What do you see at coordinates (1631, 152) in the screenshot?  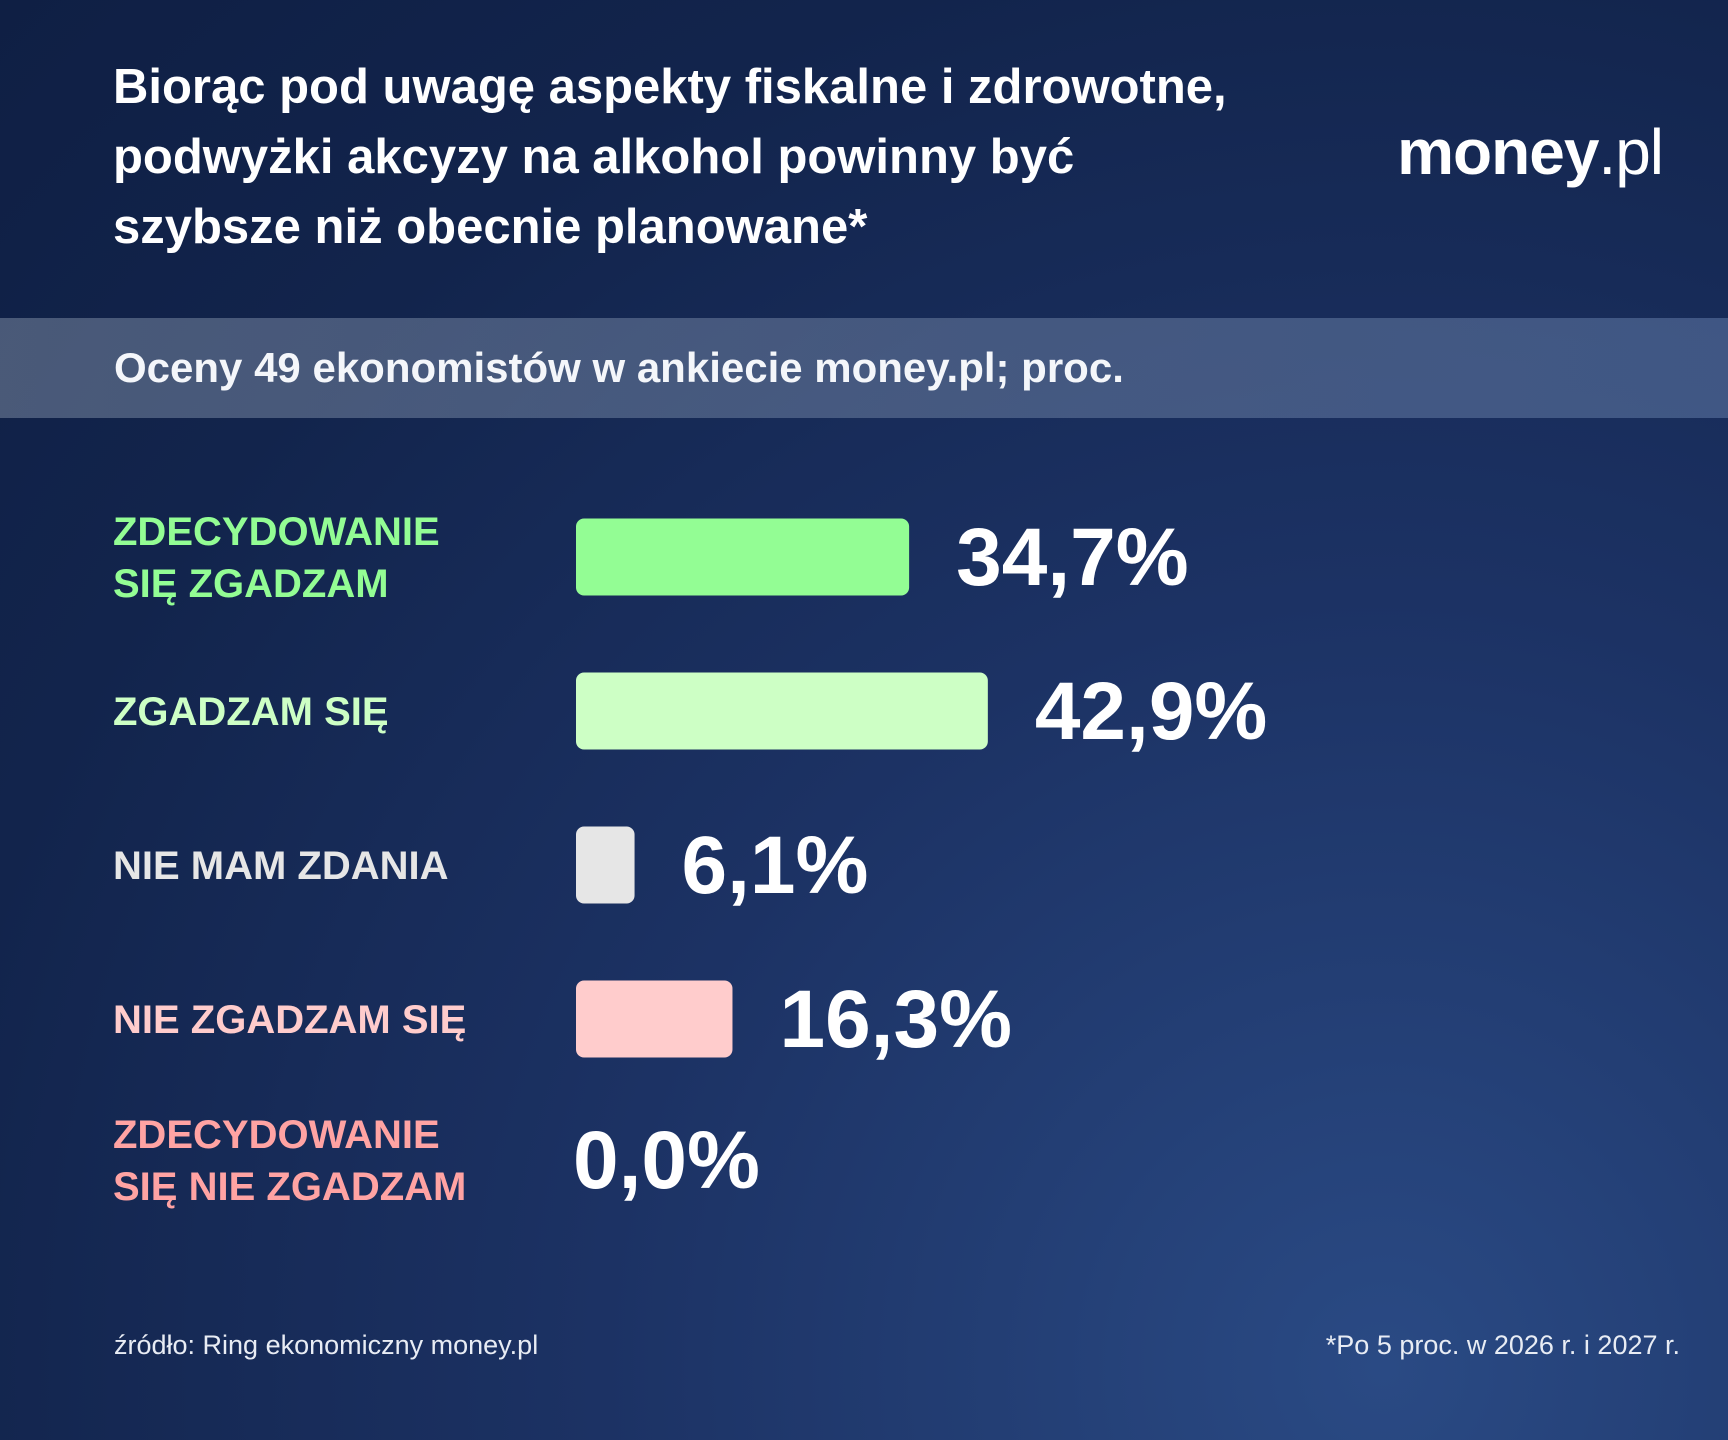 I see `logo-tld: .pl` at bounding box center [1631, 152].